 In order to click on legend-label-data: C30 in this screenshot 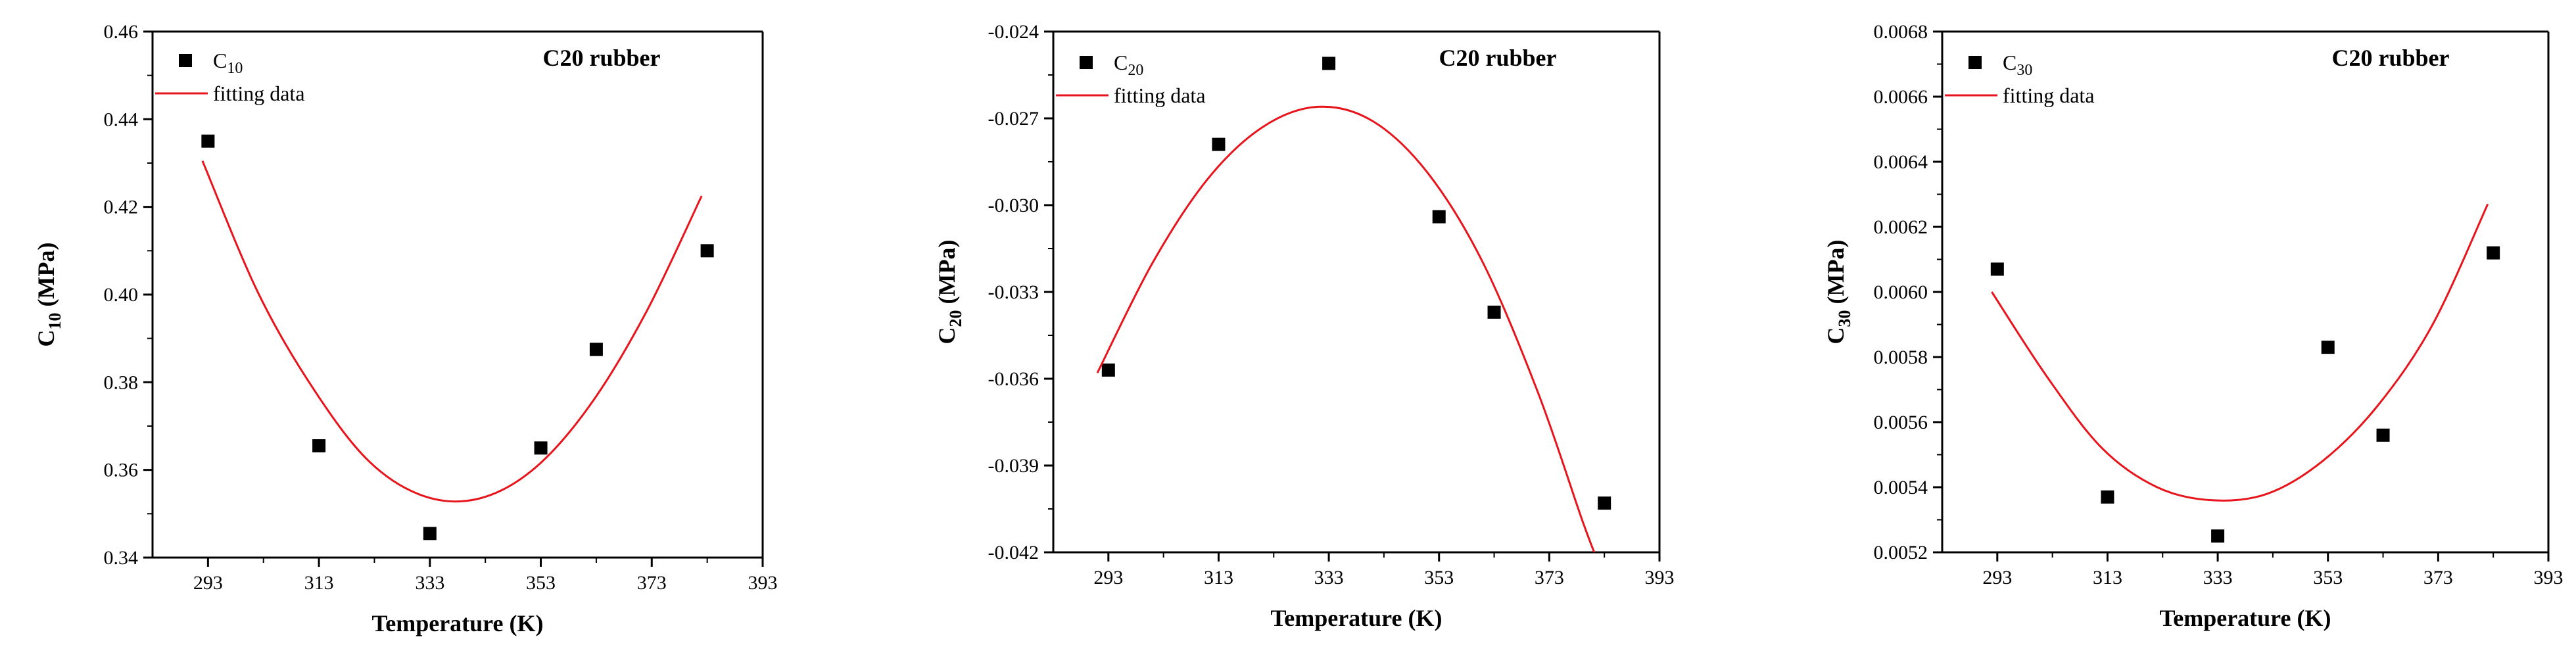, I will do `click(2018, 65)`.